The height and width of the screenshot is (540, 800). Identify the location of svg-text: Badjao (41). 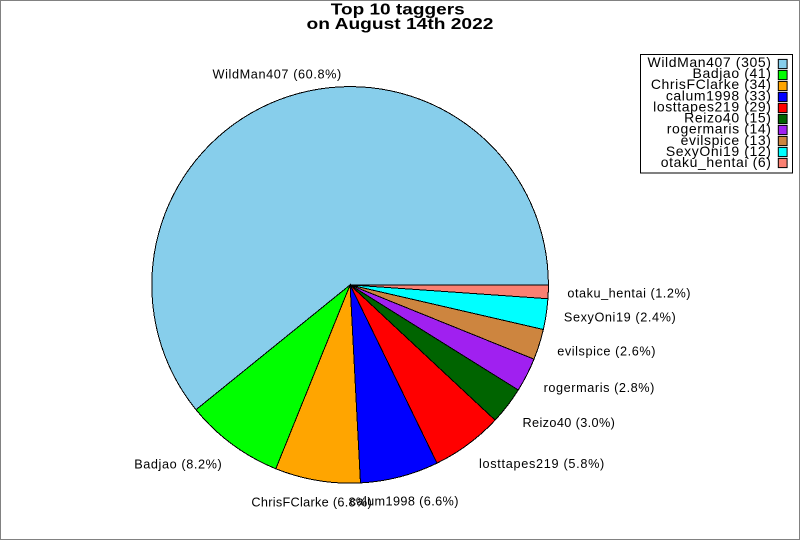
(732, 73).